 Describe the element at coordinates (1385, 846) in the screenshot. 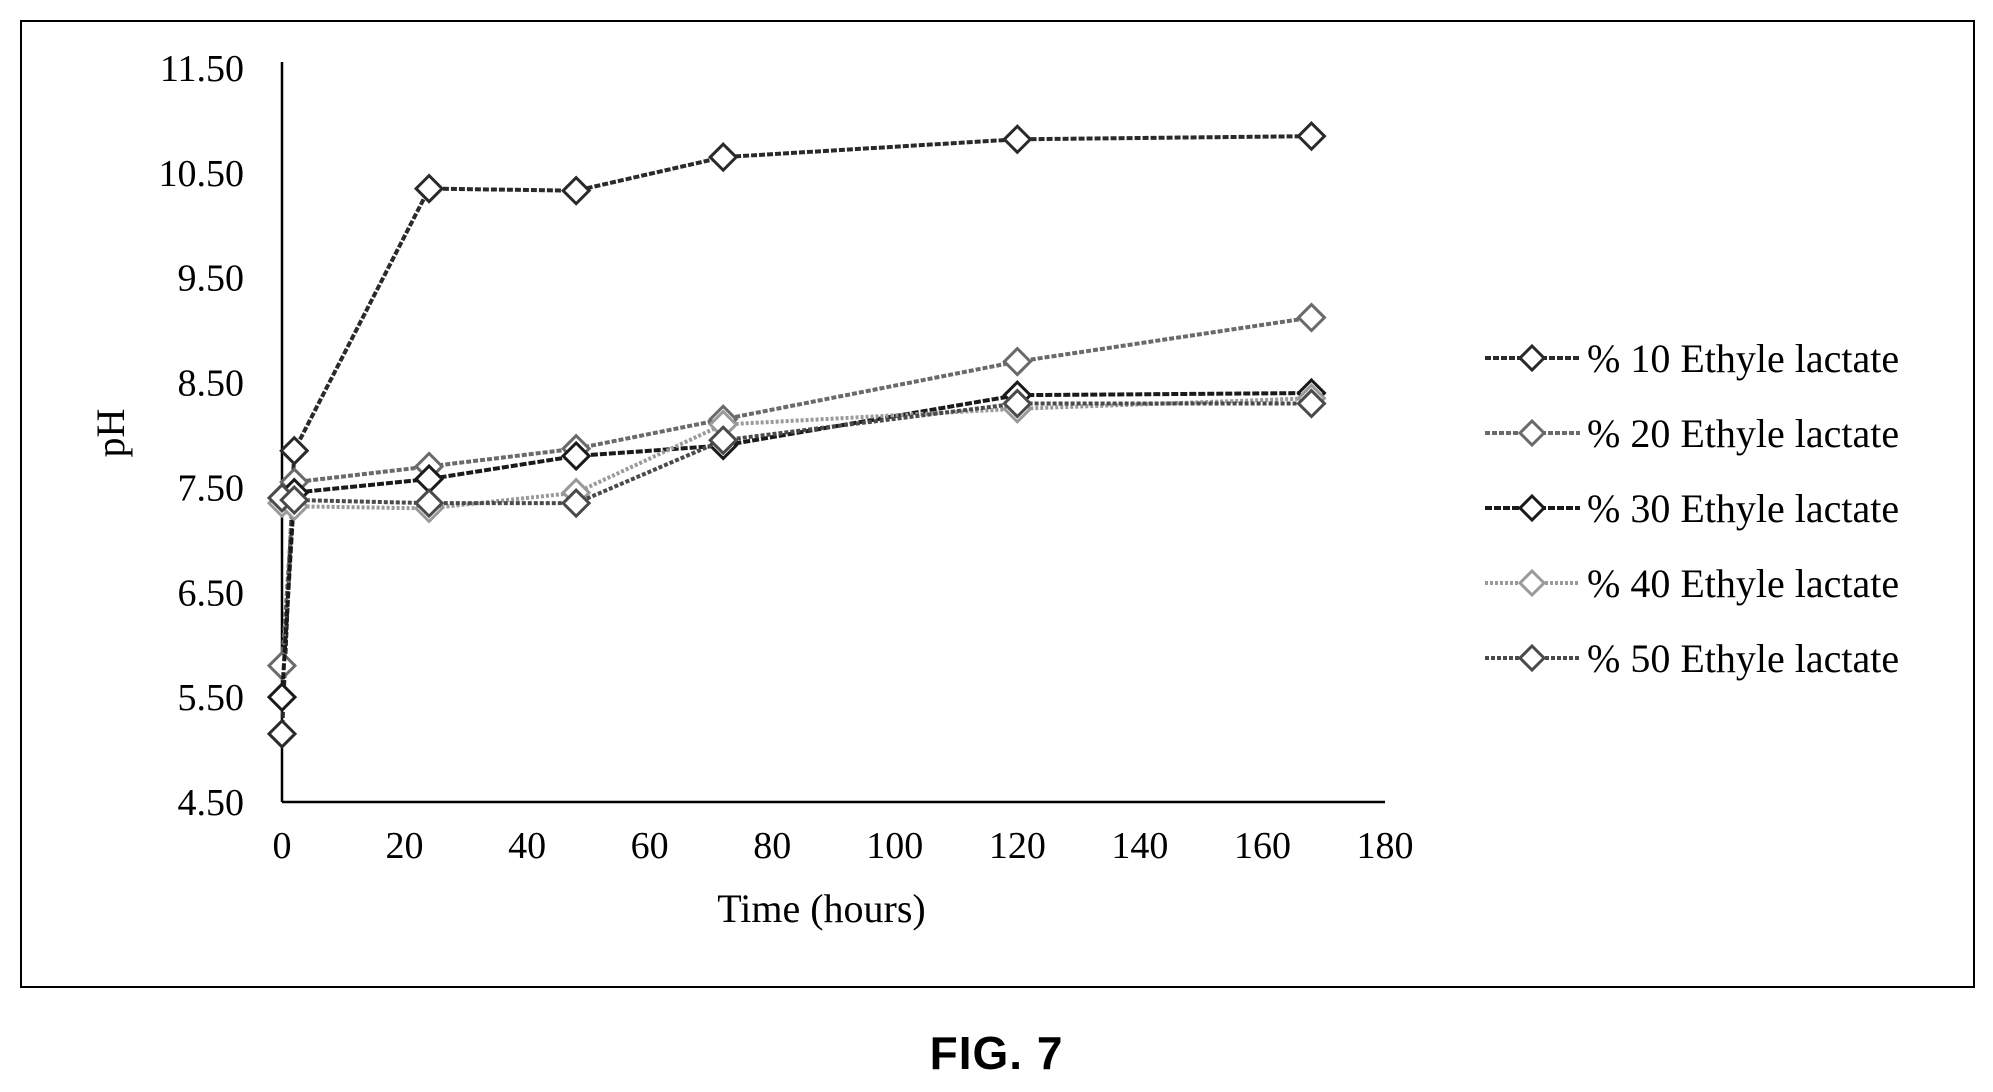

I see `x-tick-label: 180` at that location.